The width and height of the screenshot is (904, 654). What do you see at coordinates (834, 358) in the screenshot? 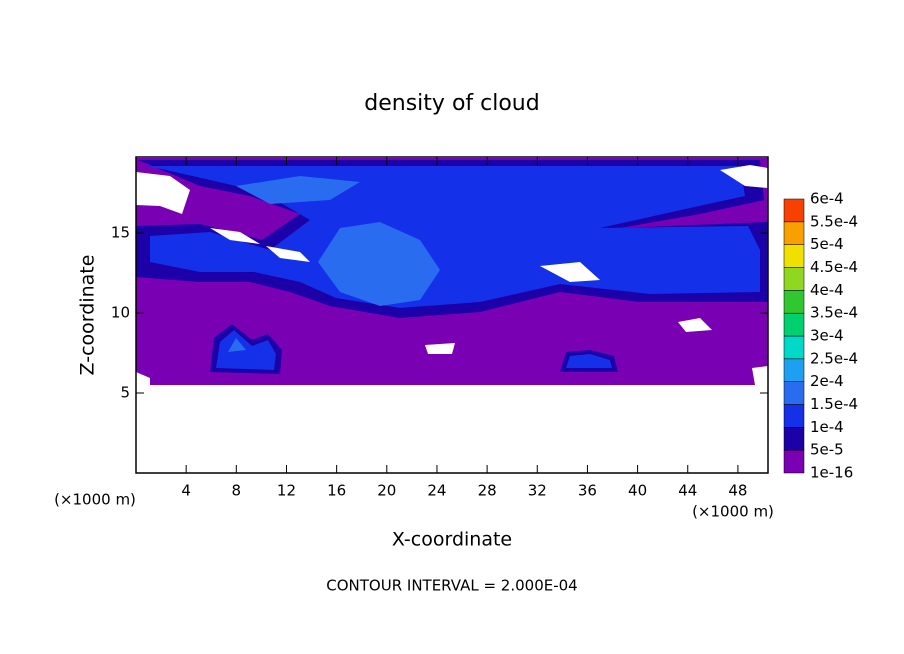
I see `colorbar-label: 2.5e-4` at bounding box center [834, 358].